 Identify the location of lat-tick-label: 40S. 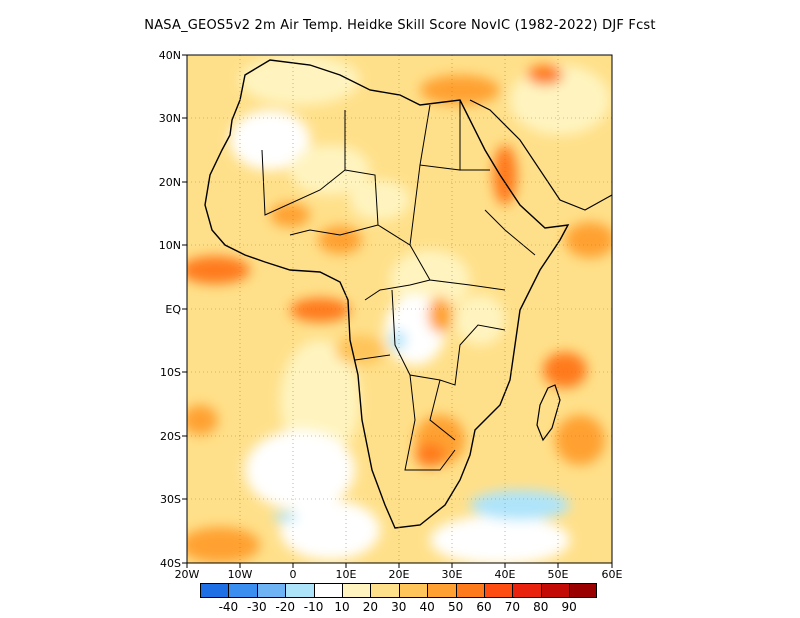
(170, 563).